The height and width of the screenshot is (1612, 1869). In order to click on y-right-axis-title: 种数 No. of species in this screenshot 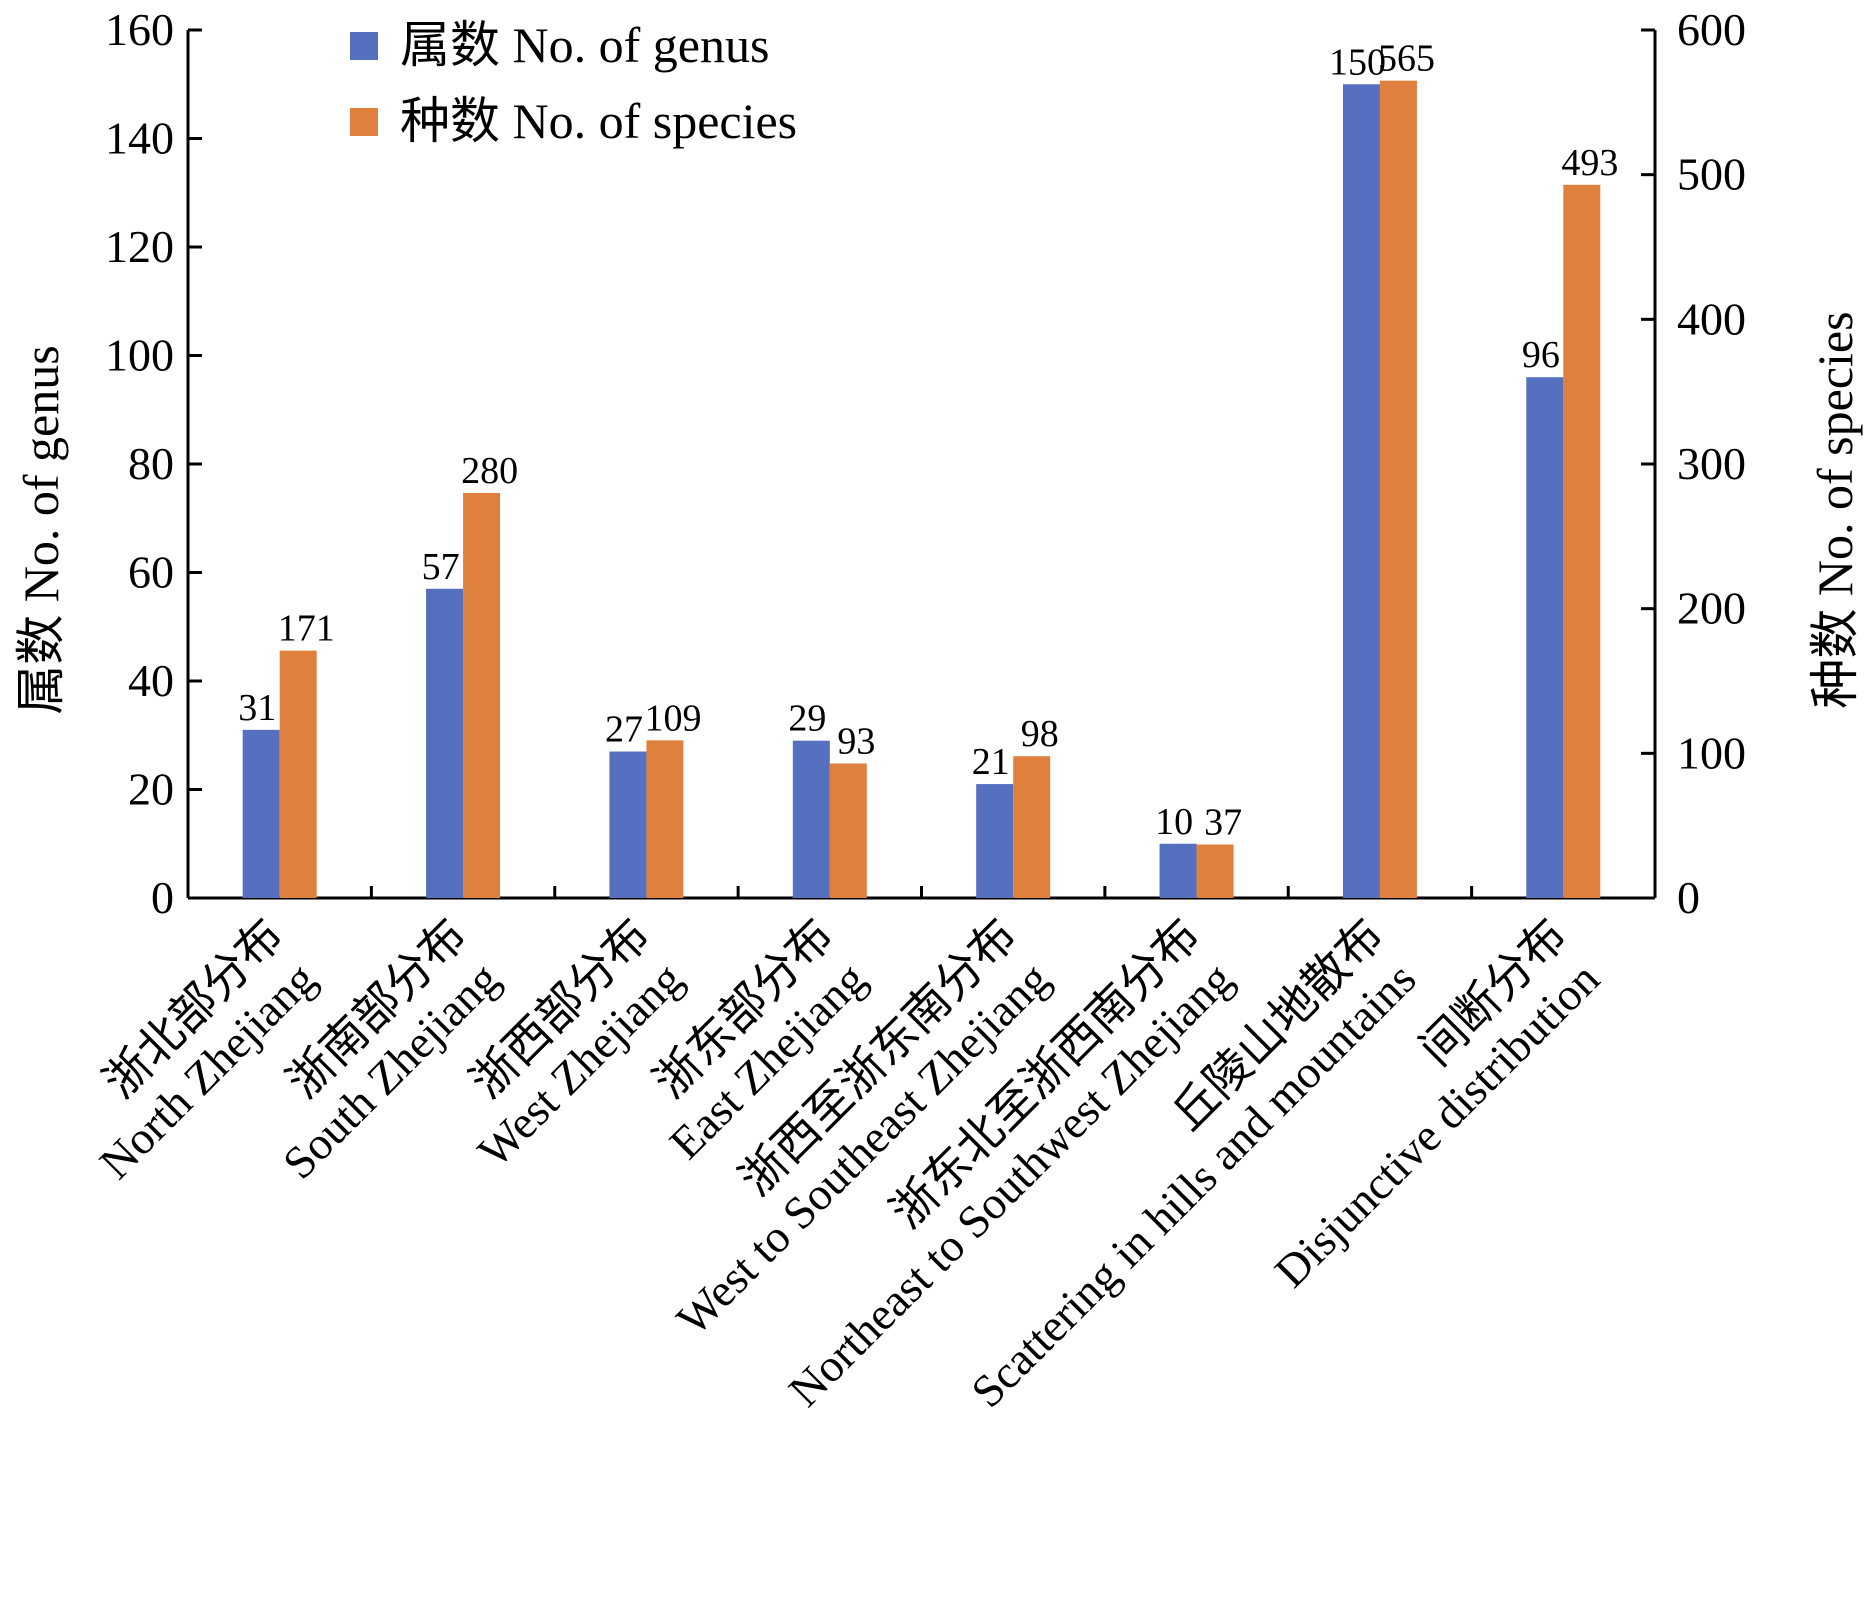, I will do `click(1835, 509)`.